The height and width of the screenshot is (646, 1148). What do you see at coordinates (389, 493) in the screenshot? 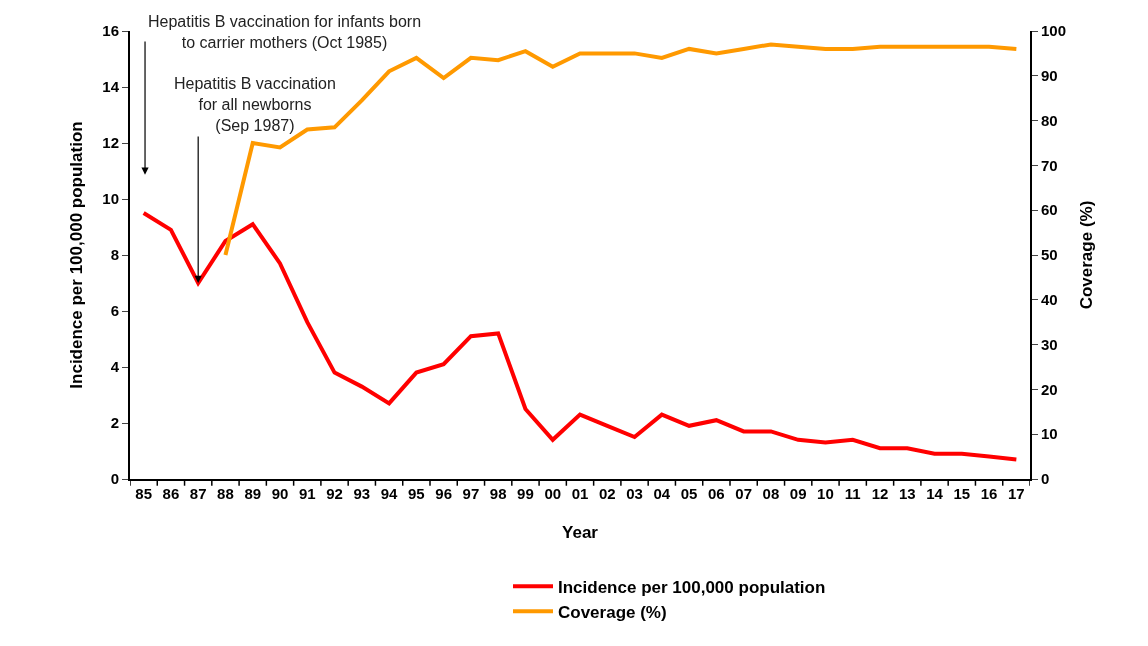
I see `x-tick-label: 94` at bounding box center [389, 493].